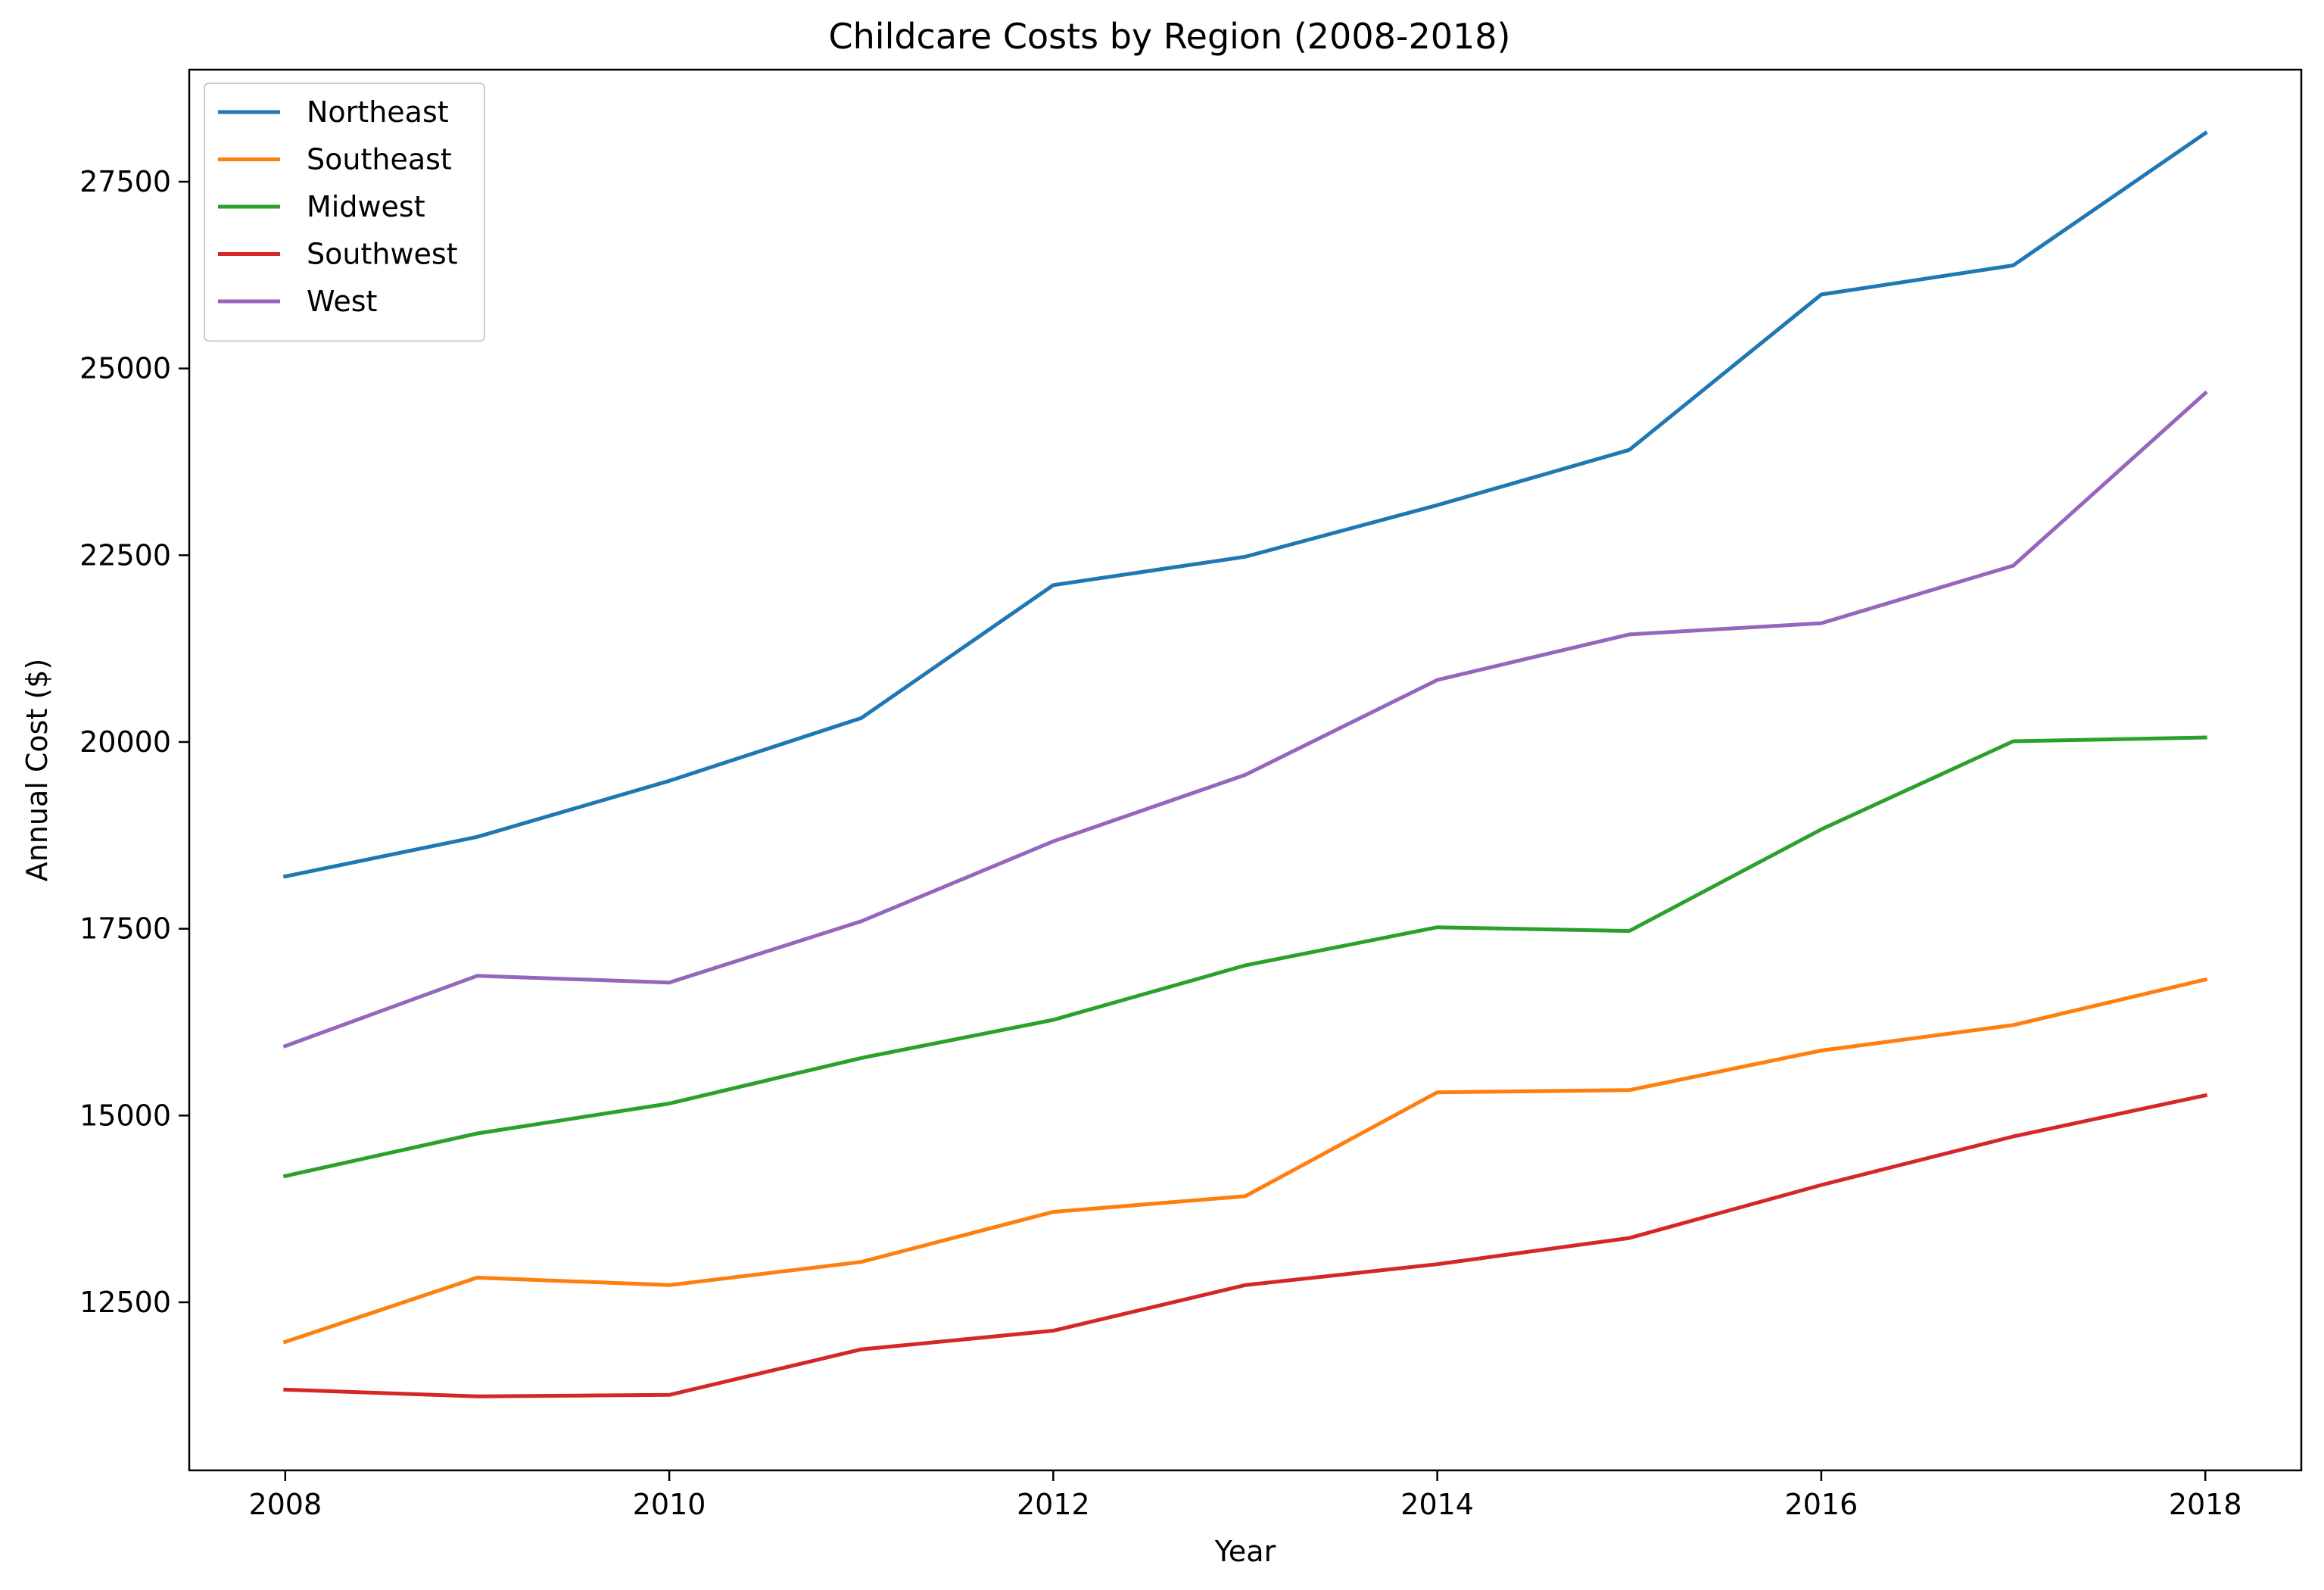  Describe the element at coordinates (37, 770) in the screenshot. I see `y-axis-title: Annual Cost ($)` at that location.